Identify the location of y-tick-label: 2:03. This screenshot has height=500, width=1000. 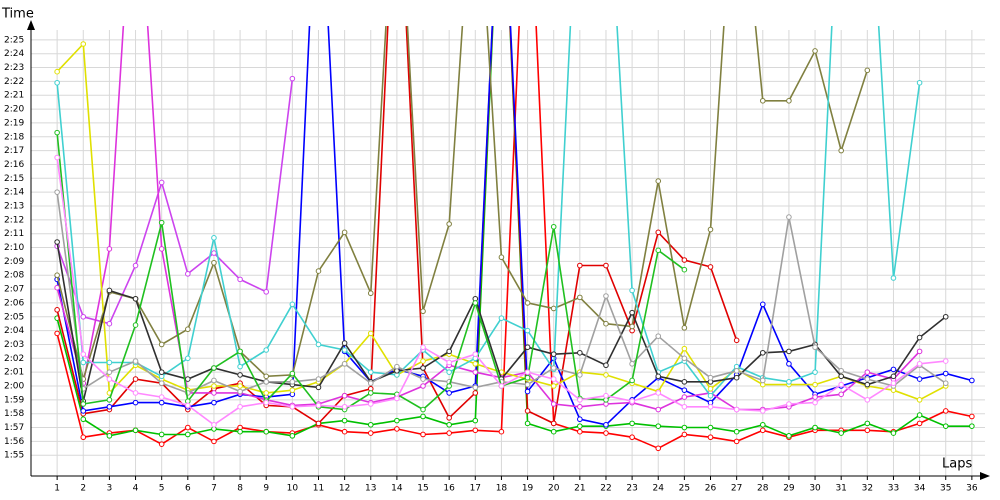
(14, 345).